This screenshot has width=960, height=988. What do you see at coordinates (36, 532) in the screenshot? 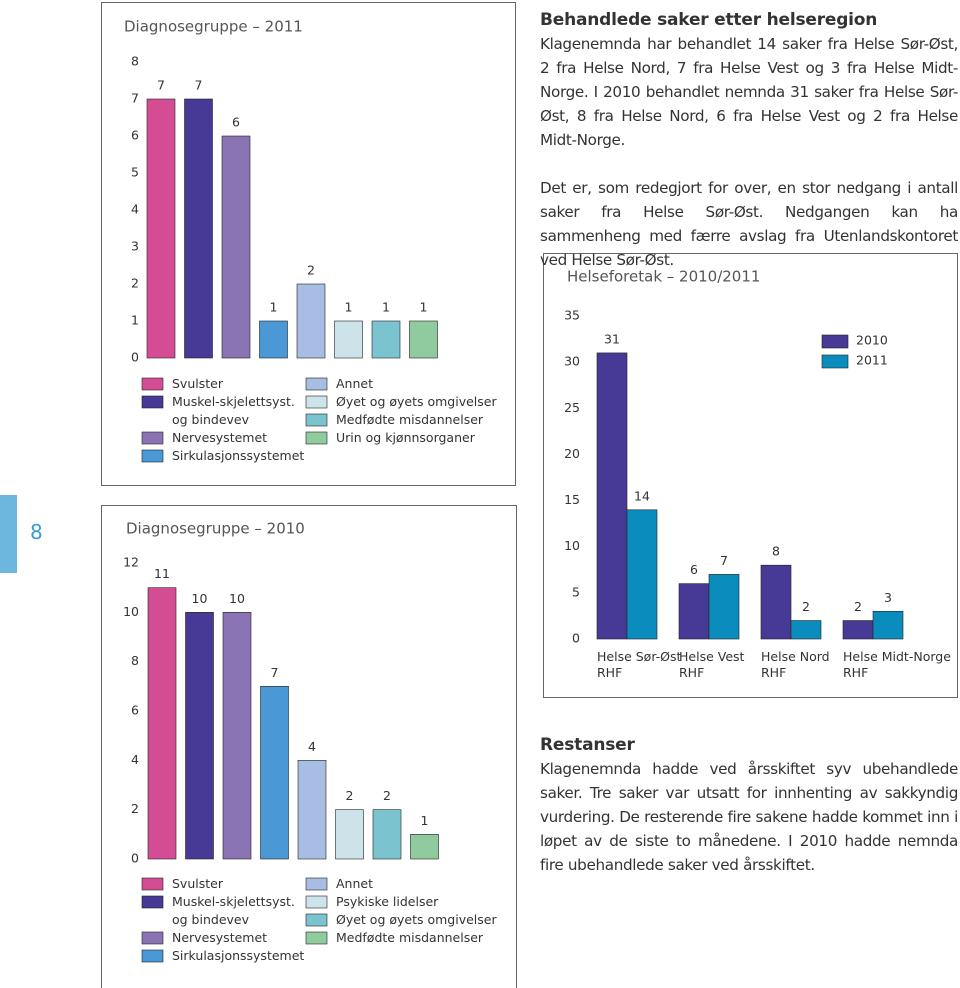
I see `page-number: 8` at bounding box center [36, 532].